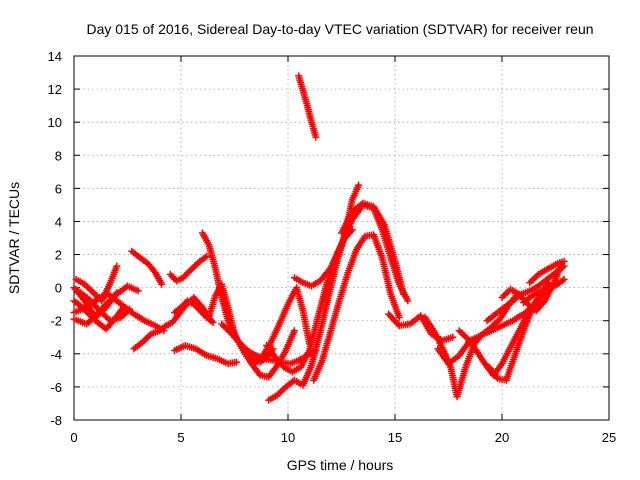 This screenshot has height=480, width=640. What do you see at coordinates (58, 155) in the screenshot?
I see `y-tick-label: 8` at bounding box center [58, 155].